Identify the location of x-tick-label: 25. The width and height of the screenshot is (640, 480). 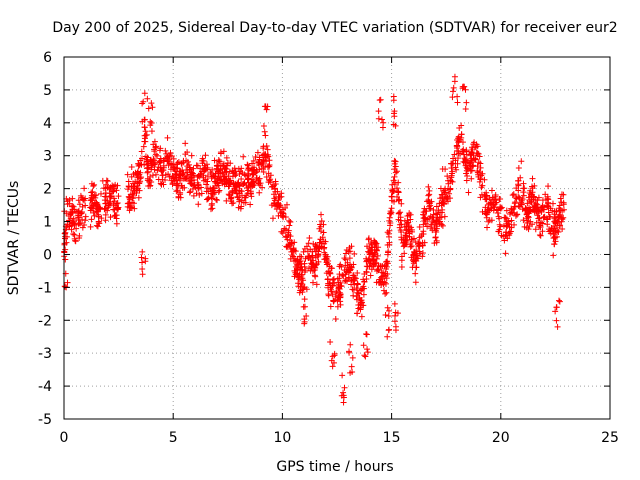
(610, 438).